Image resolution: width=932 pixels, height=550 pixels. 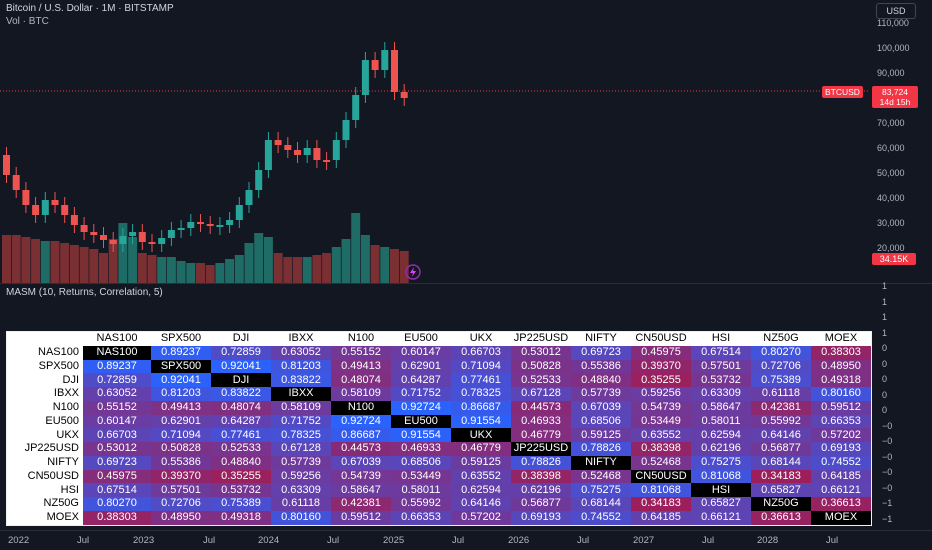 I want to click on correlation-cell: 0.71752, so click(x=301, y=421).